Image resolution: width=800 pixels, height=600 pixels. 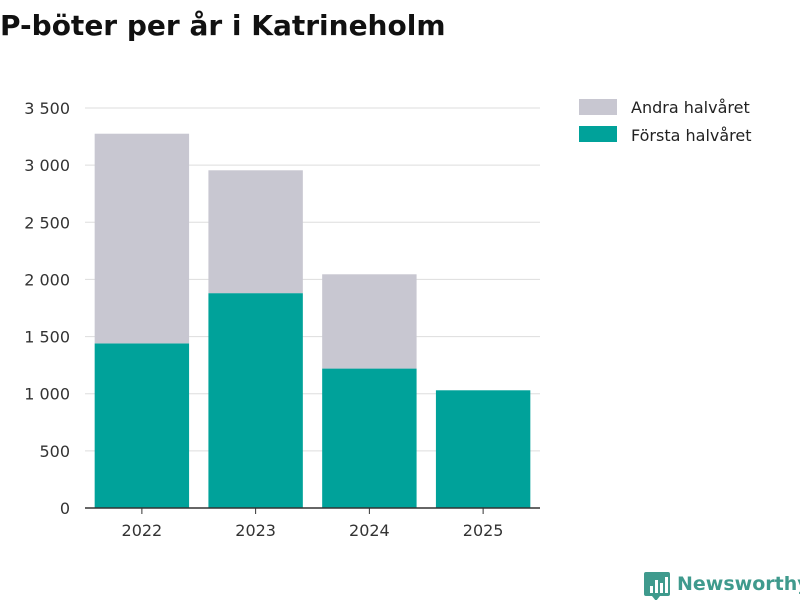 I want to click on legend-swatch-forsta-halvaret, so click(x=598, y=134).